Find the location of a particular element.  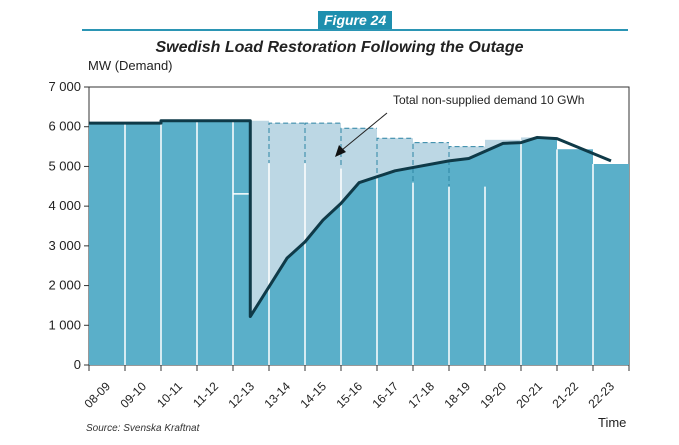

y-tick-label: 0 is located at coordinates (77, 364).